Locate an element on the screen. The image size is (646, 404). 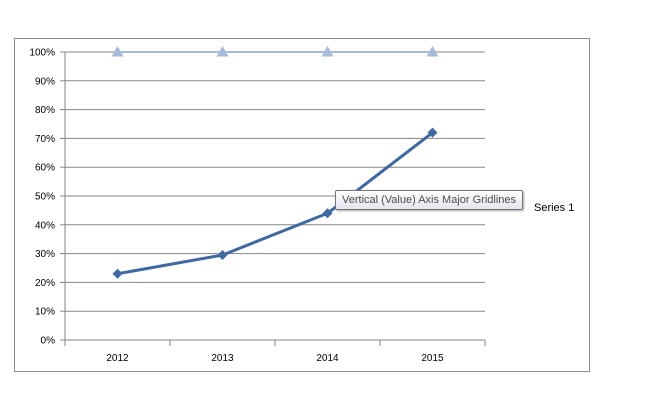
legend-entry: Series 1 is located at coordinates (554, 208).